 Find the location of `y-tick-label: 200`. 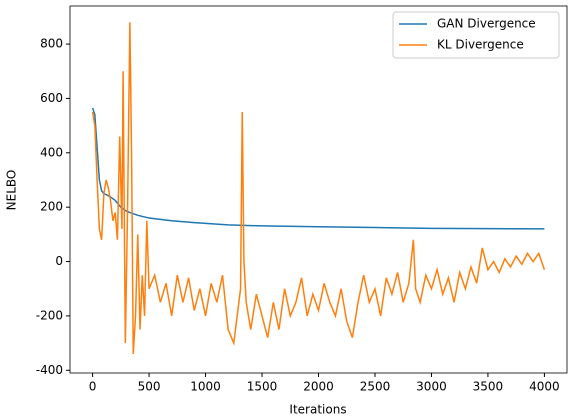

y-tick-label: 200 is located at coordinates (51, 207).